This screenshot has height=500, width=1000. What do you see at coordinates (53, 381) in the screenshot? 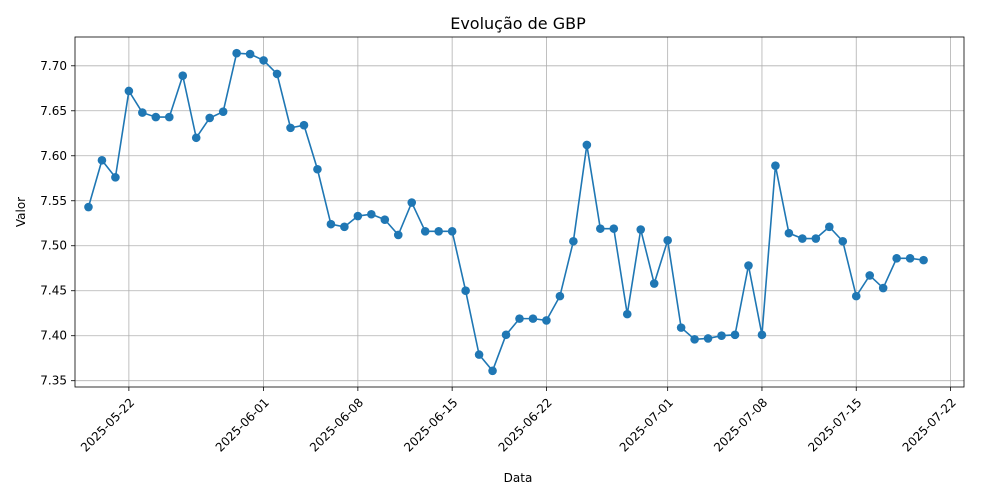
I see `y-tick-label: 7.35` at bounding box center [53, 381].